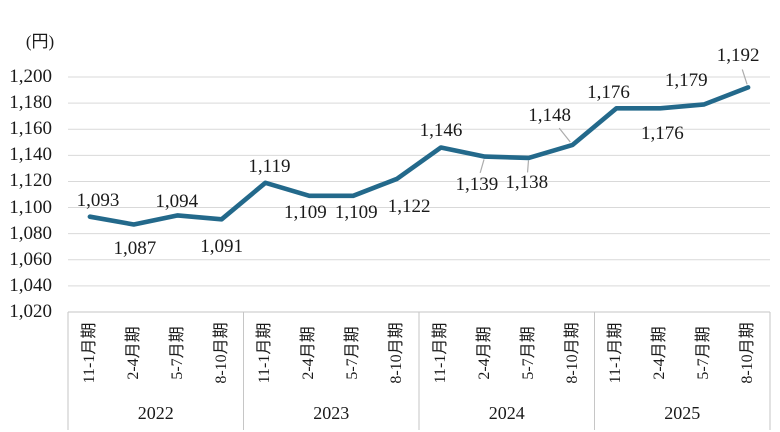 Image resolution: width=780 pixels, height=432 pixels. I want to click on x-tick-year-label: 2025, so click(682, 413).